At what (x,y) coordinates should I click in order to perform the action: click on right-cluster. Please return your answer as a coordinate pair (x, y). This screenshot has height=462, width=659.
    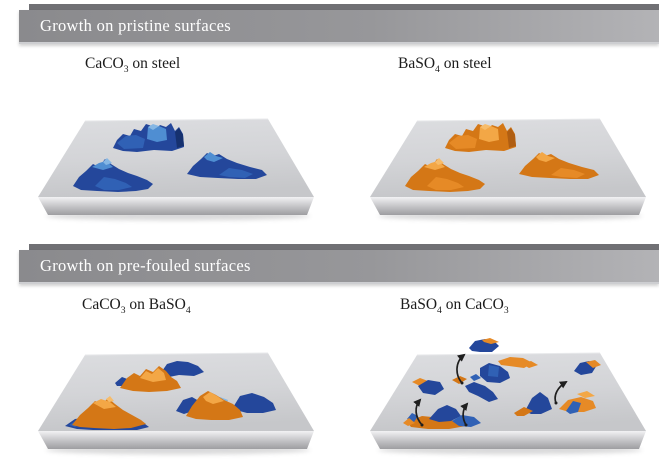
    Looking at the image, I should click on (555, 388).